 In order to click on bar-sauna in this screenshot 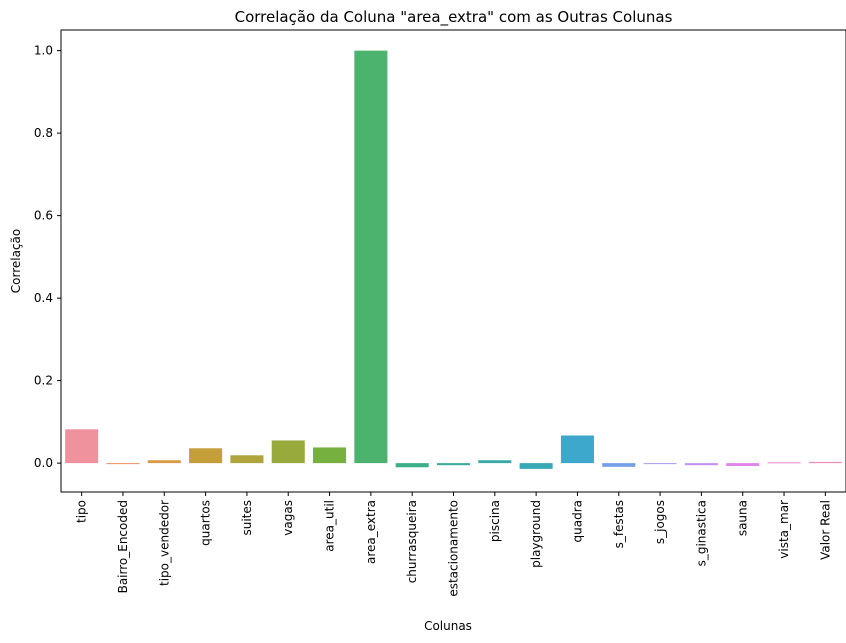, I will do `click(743, 465)`.